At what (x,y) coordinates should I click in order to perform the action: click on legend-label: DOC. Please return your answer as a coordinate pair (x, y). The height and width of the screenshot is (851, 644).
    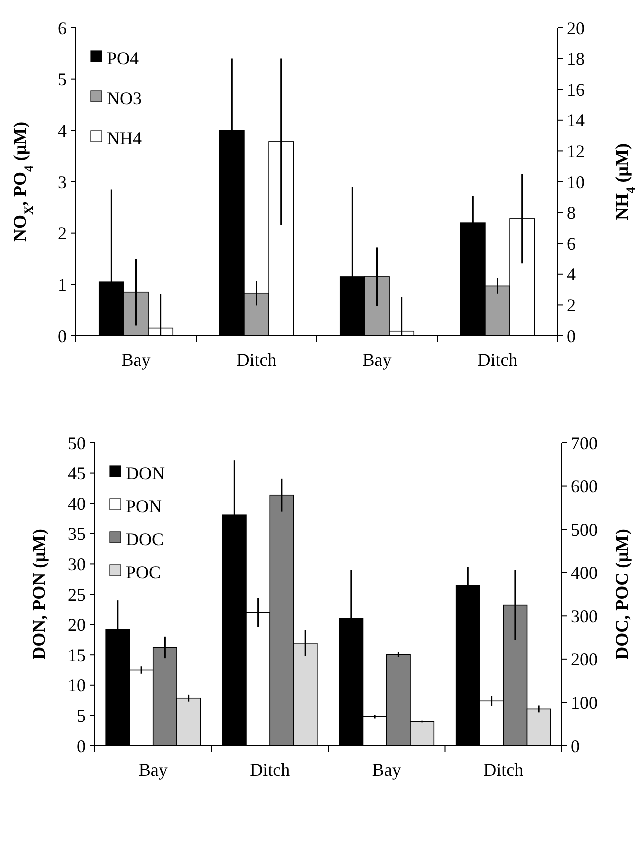
    Looking at the image, I should click on (145, 539).